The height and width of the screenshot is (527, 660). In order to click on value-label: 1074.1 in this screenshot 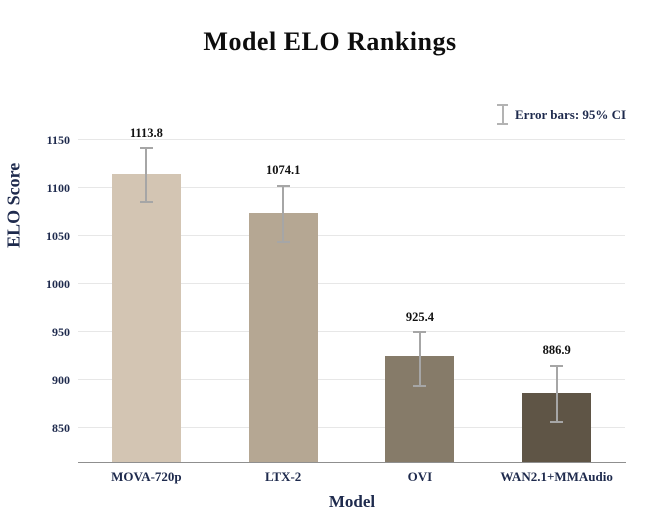, I will do `click(283, 170)`.